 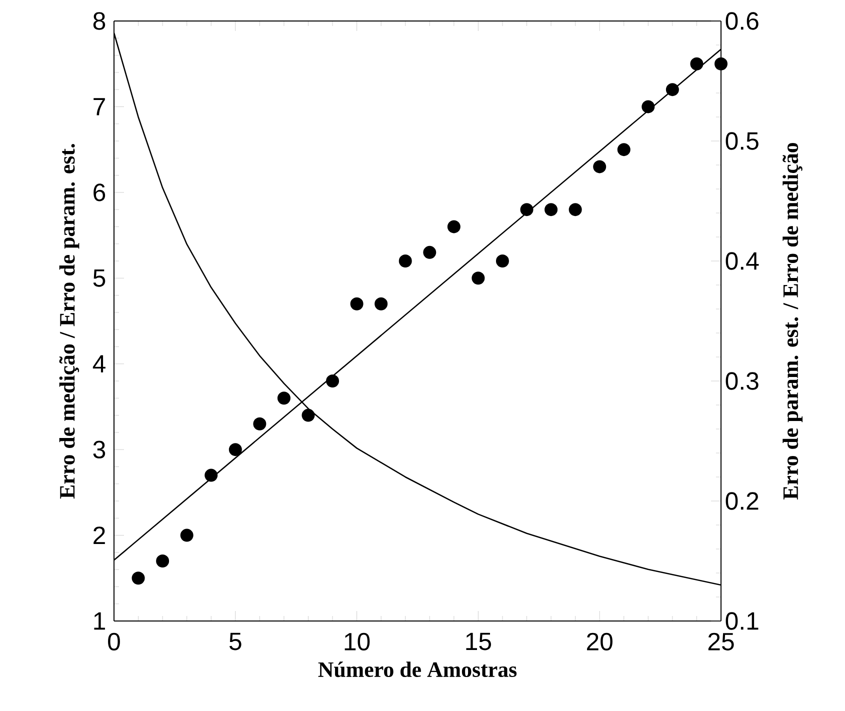 I want to click on y2-tick-label: 0.3, so click(x=742, y=381).